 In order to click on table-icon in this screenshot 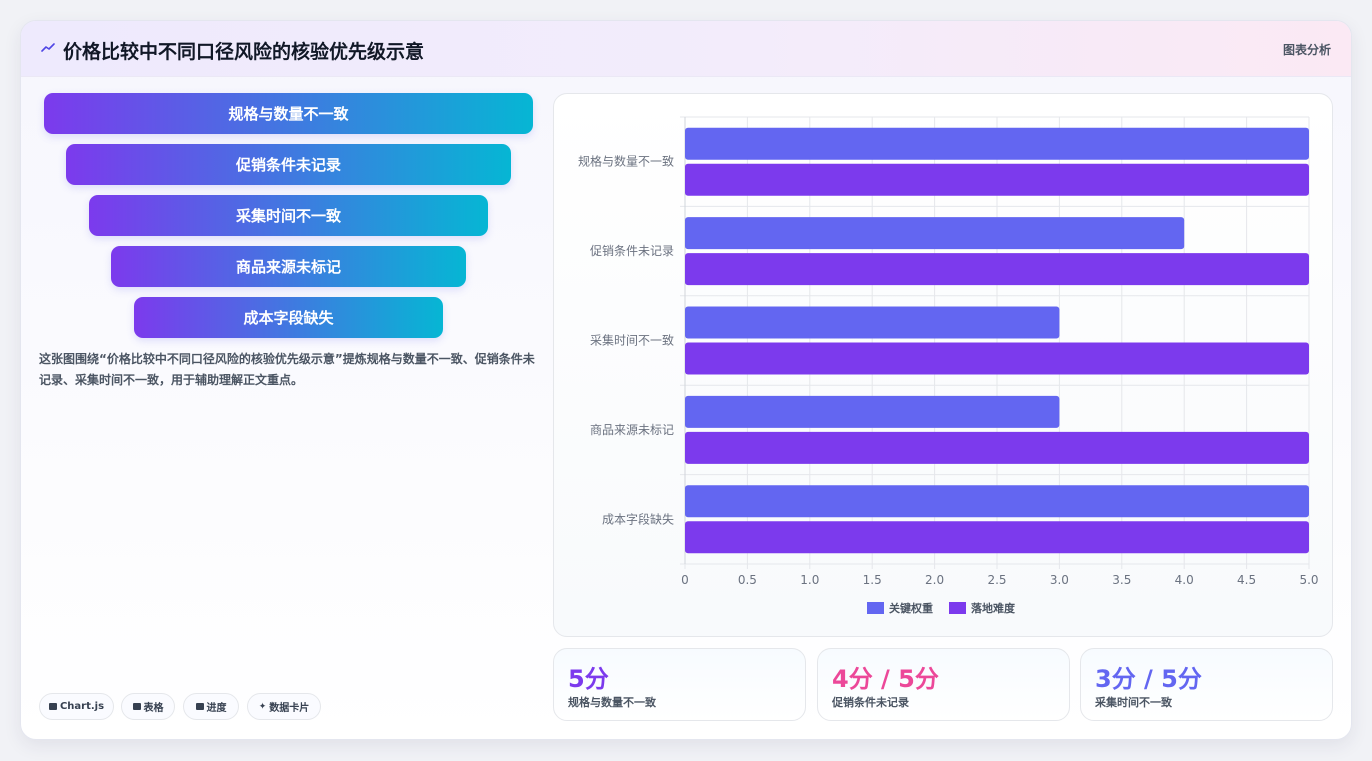, I will do `click(136, 706)`.